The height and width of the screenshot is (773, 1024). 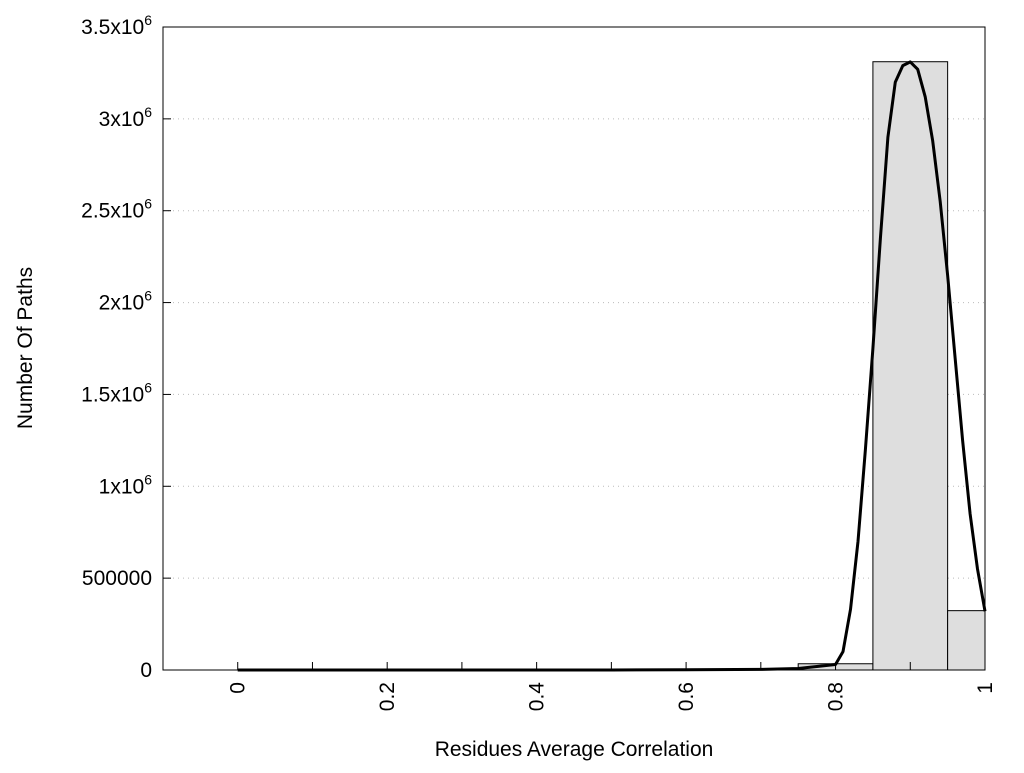 What do you see at coordinates (25, 348) in the screenshot?
I see `y-axis-label: Number Of Paths` at bounding box center [25, 348].